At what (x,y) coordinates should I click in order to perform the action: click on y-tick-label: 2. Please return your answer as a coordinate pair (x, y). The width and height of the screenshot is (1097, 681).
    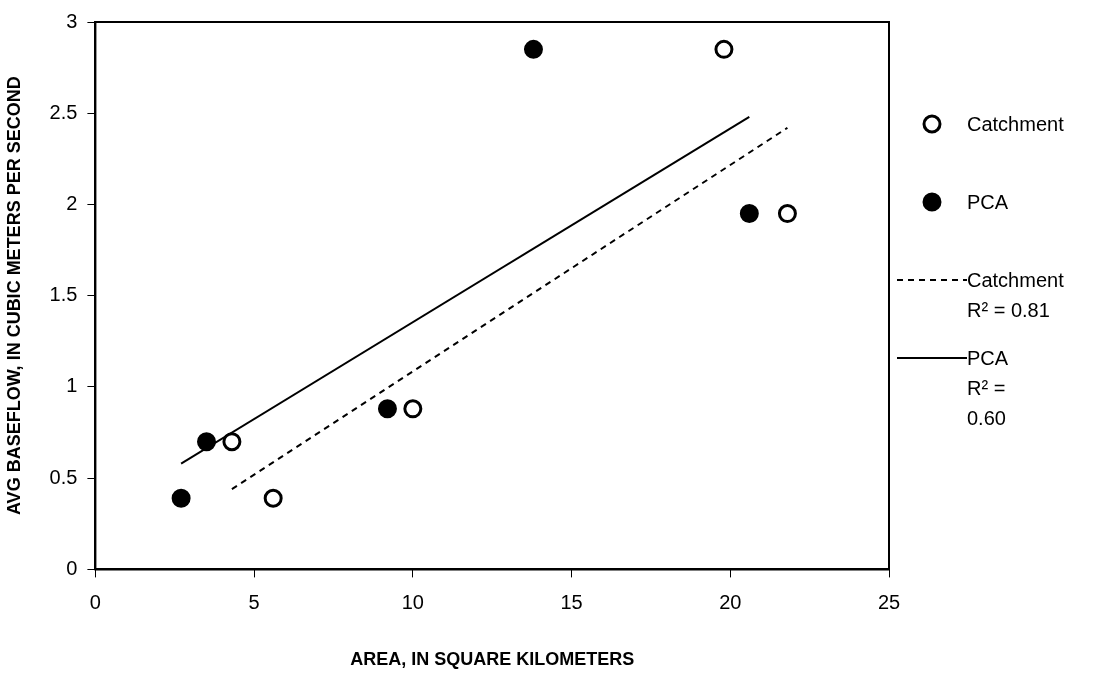
    Looking at the image, I should click on (72, 202).